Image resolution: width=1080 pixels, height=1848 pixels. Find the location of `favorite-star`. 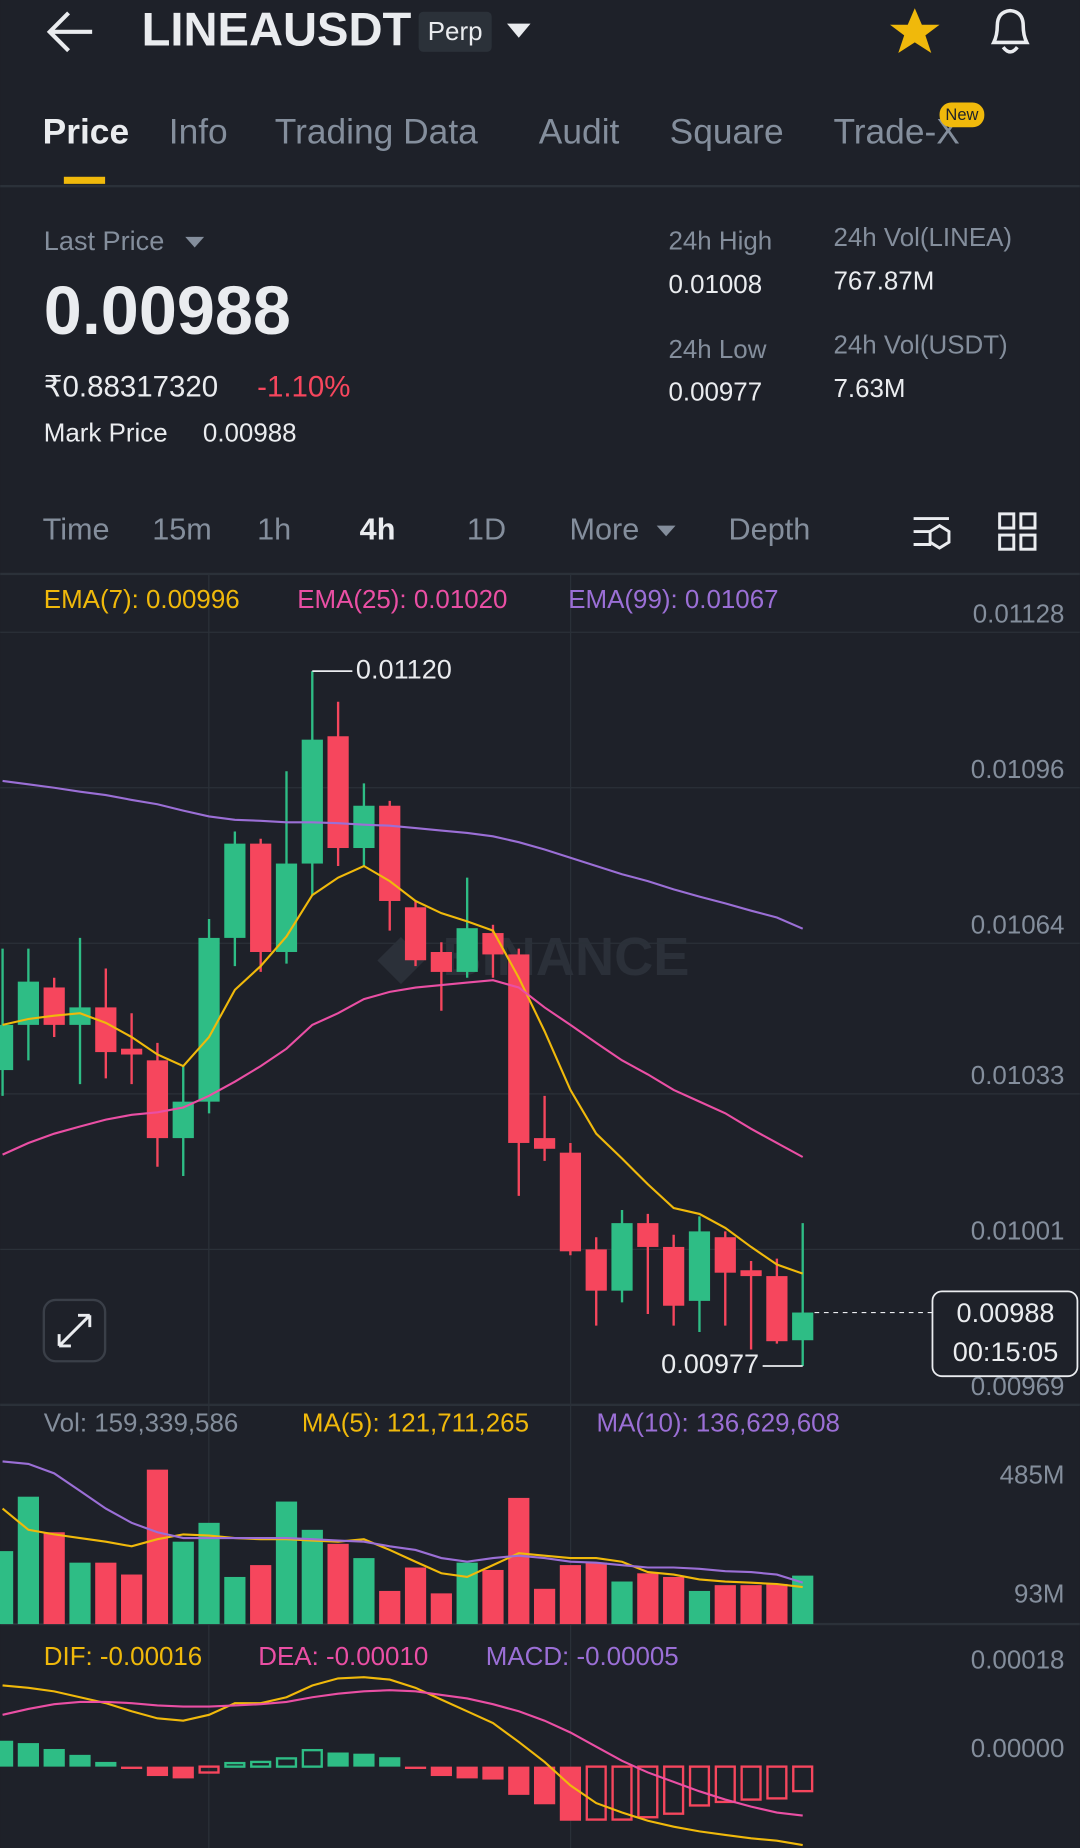

favorite-star is located at coordinates (915, 31).